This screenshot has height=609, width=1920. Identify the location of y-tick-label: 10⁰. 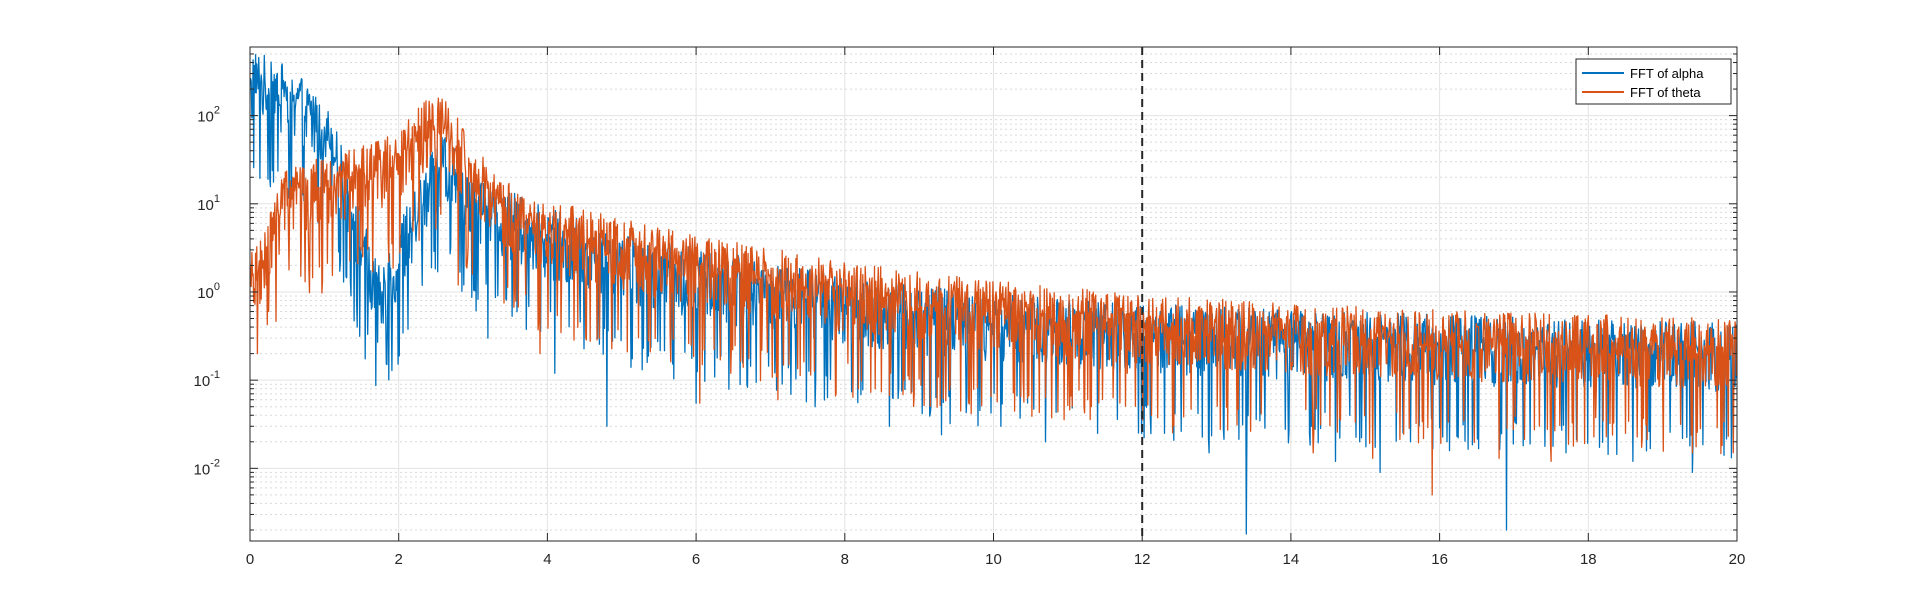
(208, 291).